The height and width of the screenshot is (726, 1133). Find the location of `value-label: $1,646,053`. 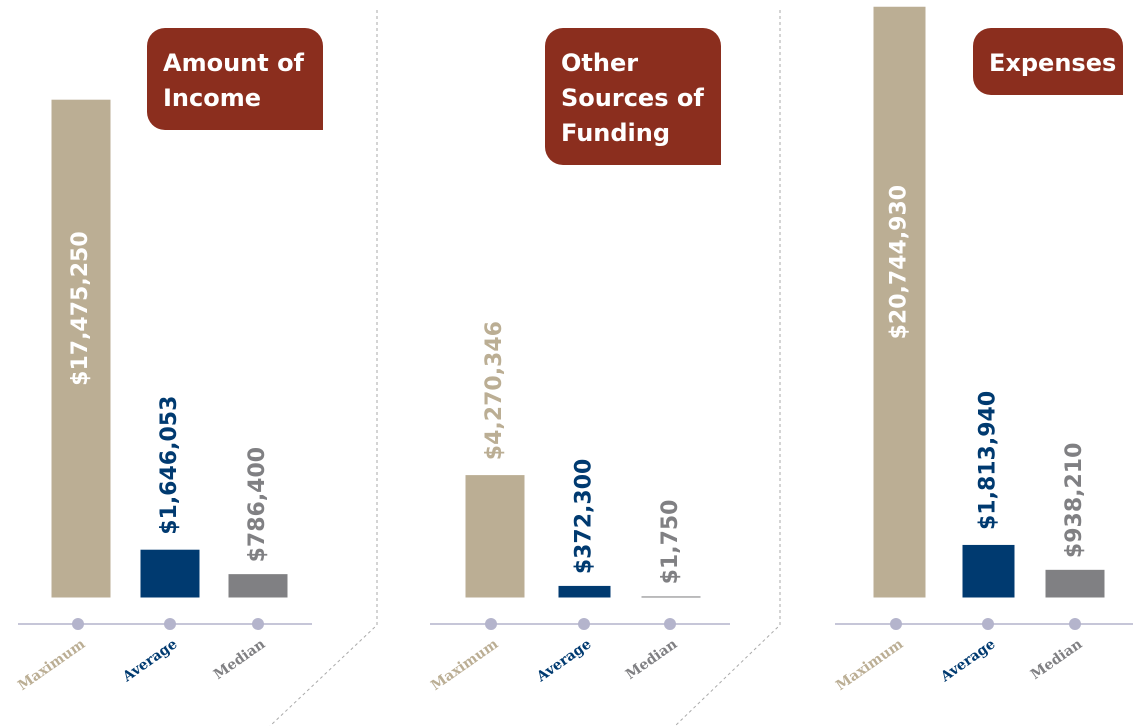

value-label: $1,646,053 is located at coordinates (169, 465).